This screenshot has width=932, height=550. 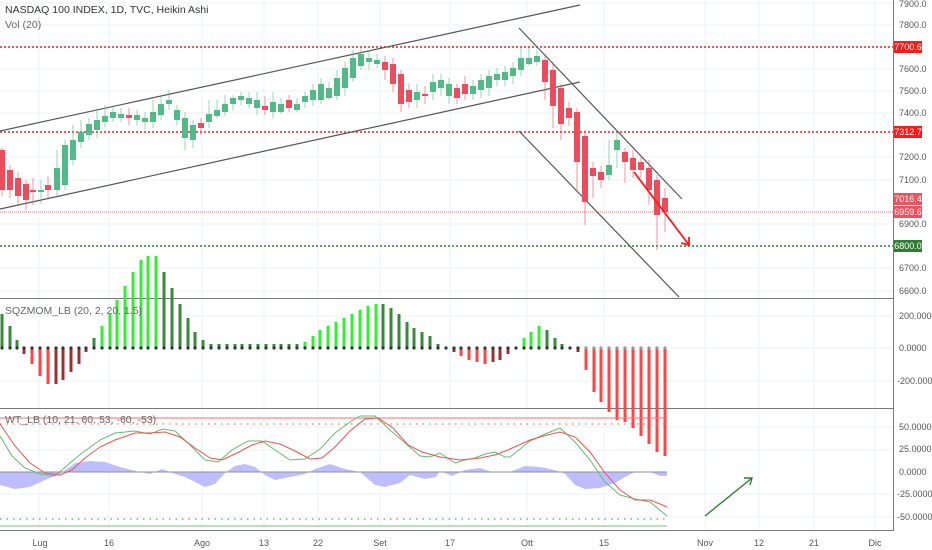 I want to click on tag-last-high: 7016.4, so click(x=908, y=199).